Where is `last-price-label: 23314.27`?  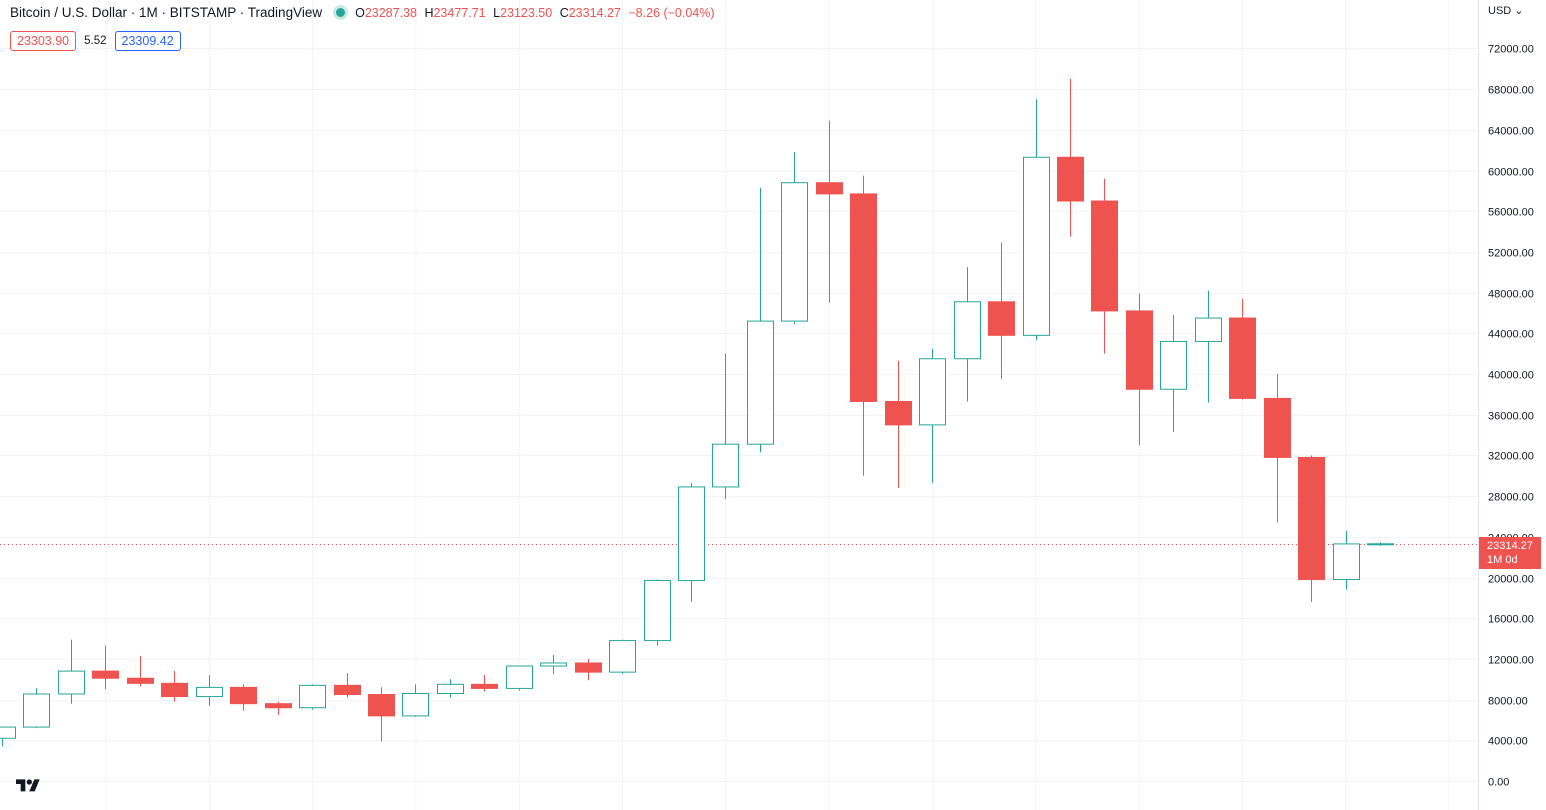 last-price-label: 23314.27 is located at coordinates (1510, 545).